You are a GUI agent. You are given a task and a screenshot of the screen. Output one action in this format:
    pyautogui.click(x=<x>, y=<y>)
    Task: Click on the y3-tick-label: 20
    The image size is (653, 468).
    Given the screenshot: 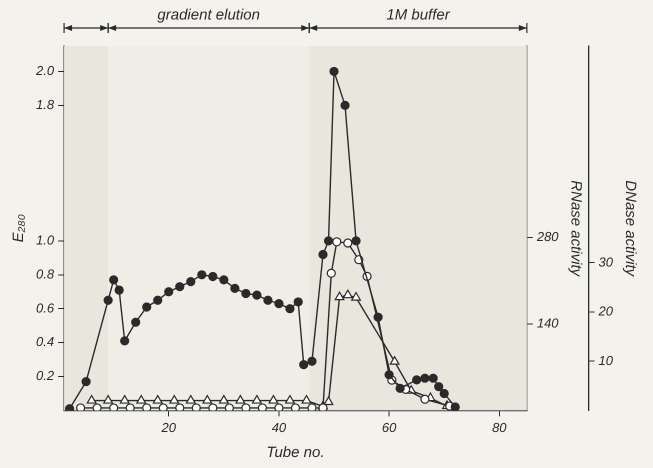 What is the action you would take?
    pyautogui.click(x=606, y=311)
    